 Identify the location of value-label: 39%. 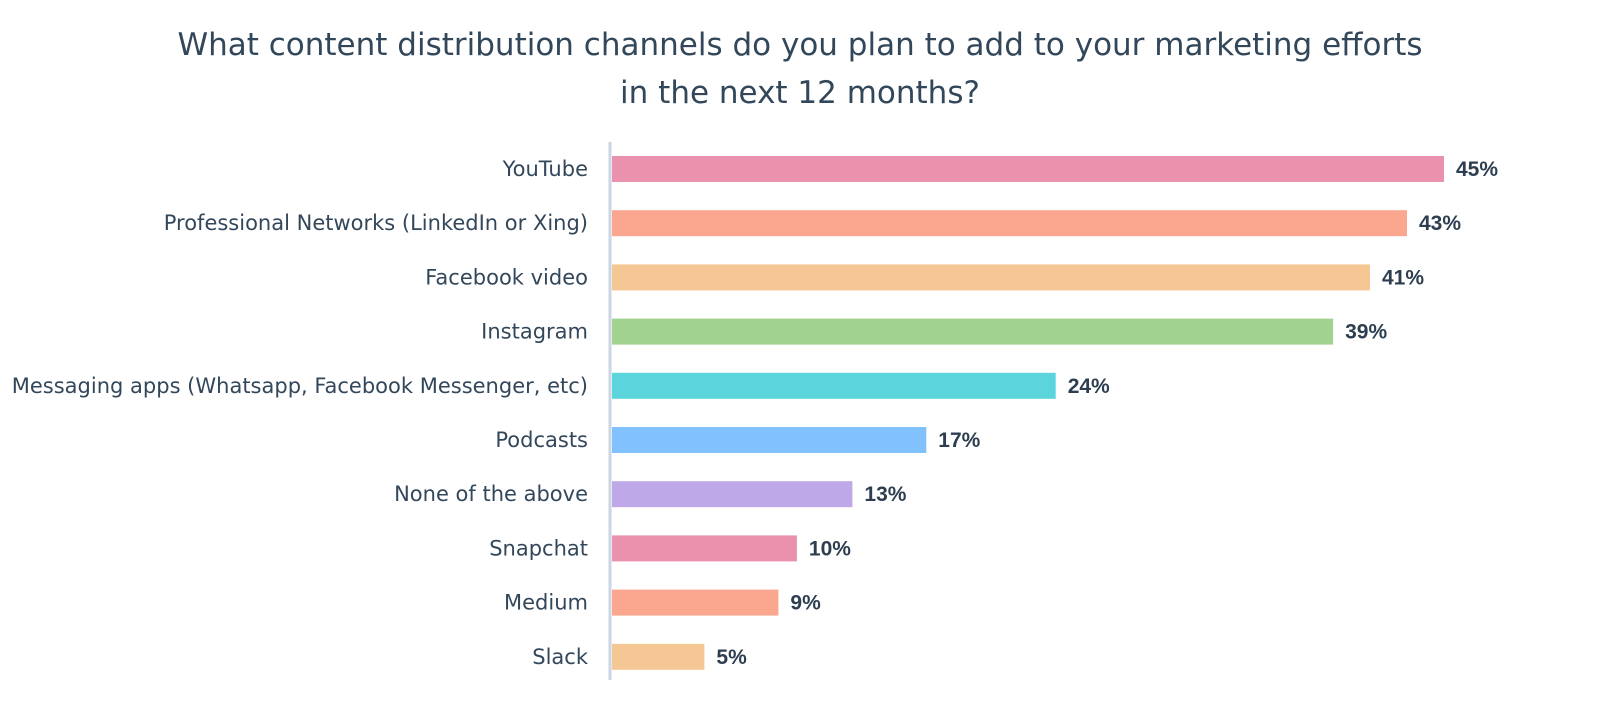
(1366, 332).